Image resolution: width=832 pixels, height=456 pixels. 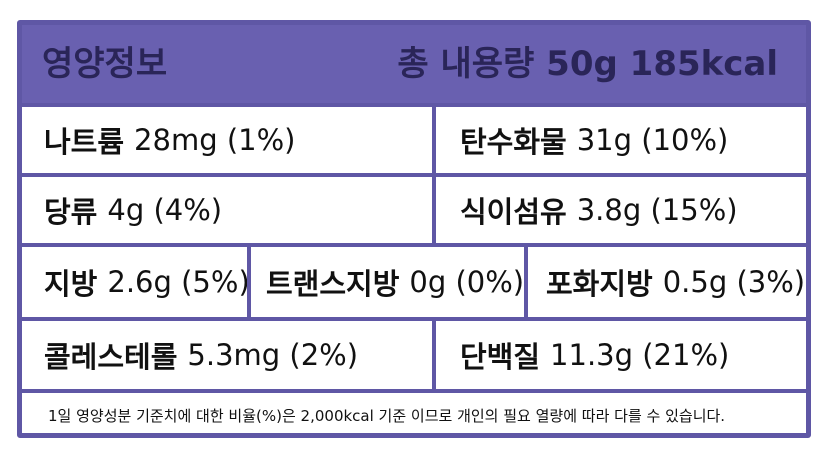 I want to click on nutrient-cholesterol: 콜레스테롤 5.3mg (2%), so click(x=201, y=355).